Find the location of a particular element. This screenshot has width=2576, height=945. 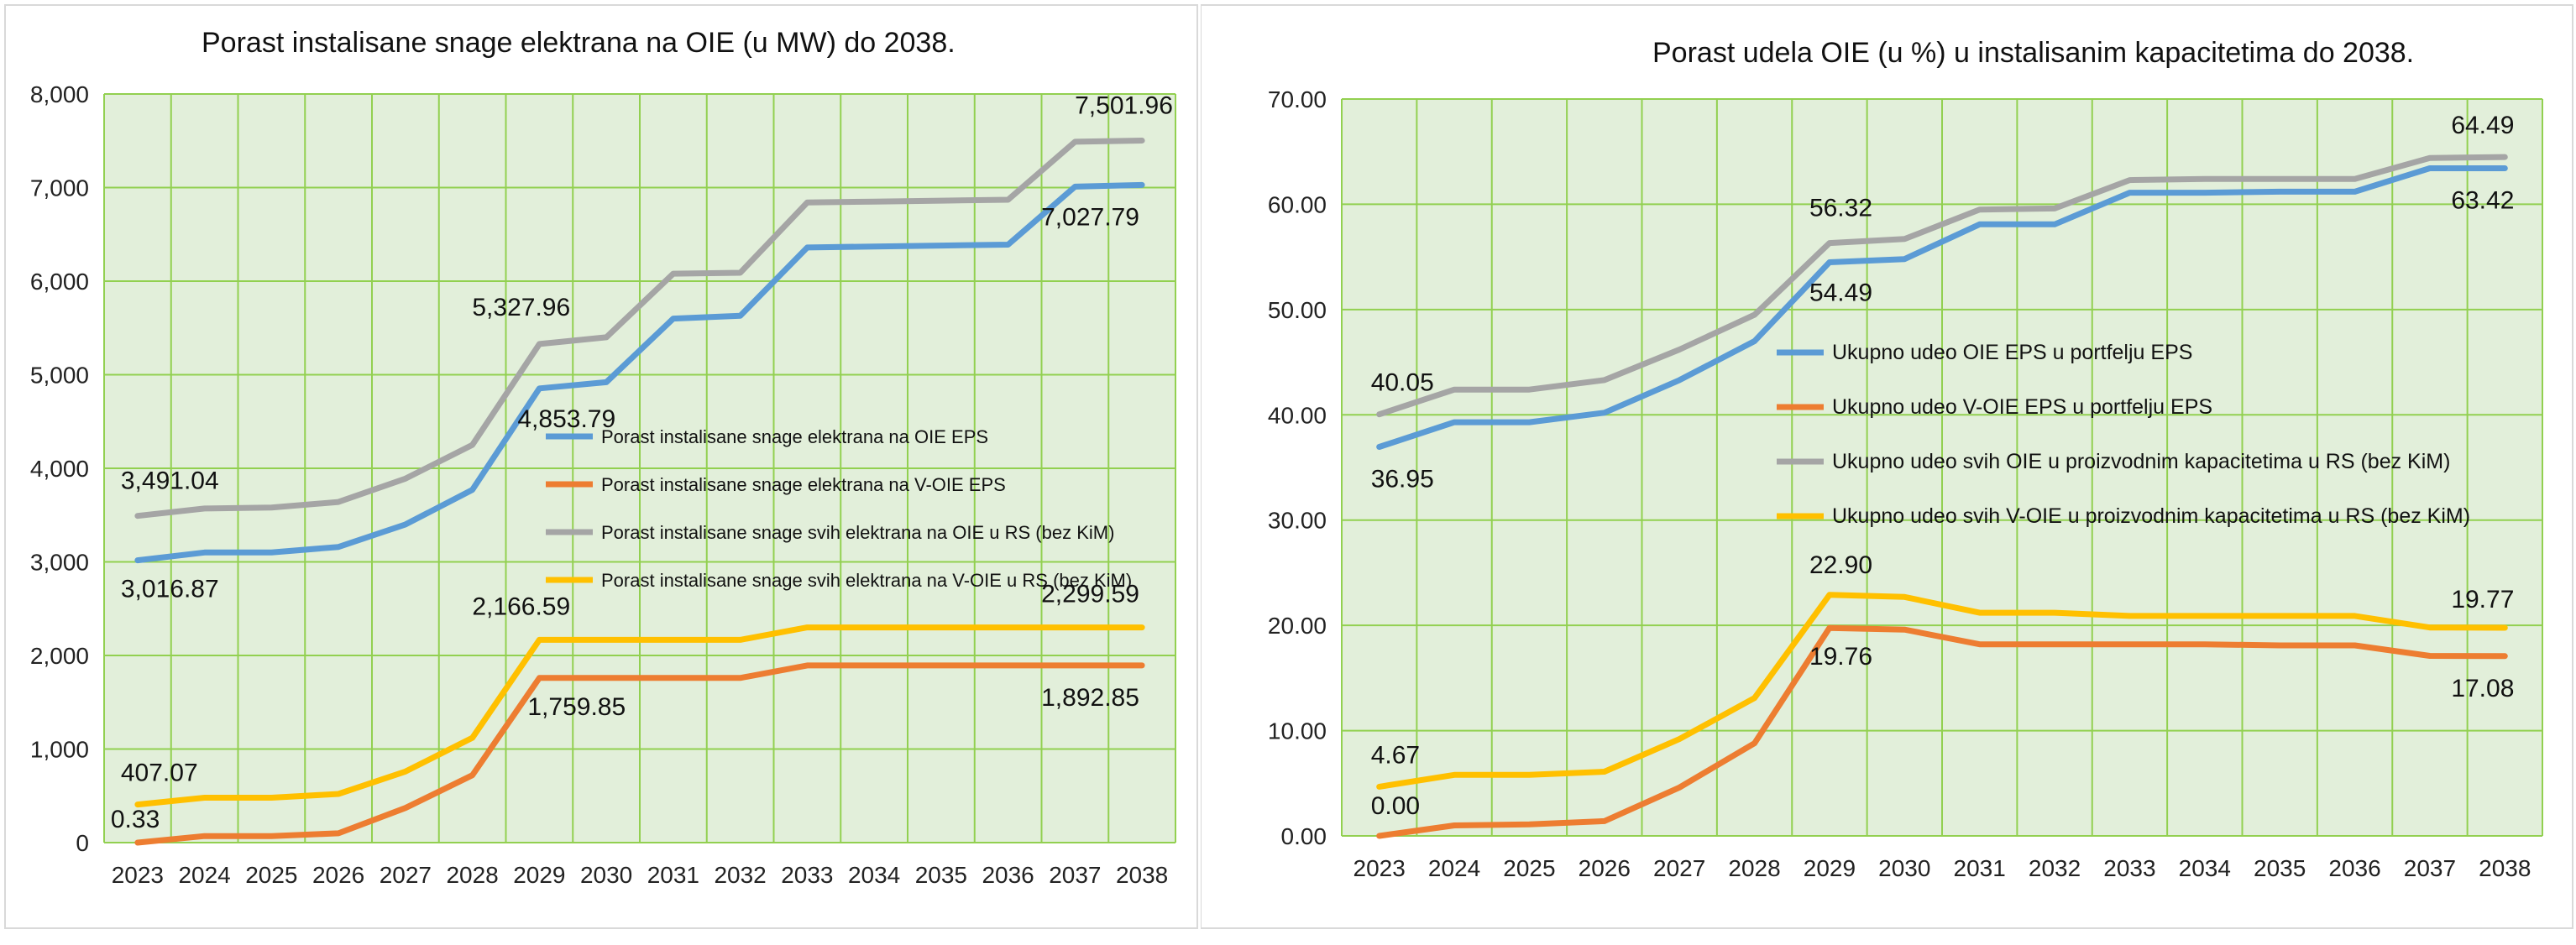

data-label: 3,016.87 is located at coordinates (170, 589).